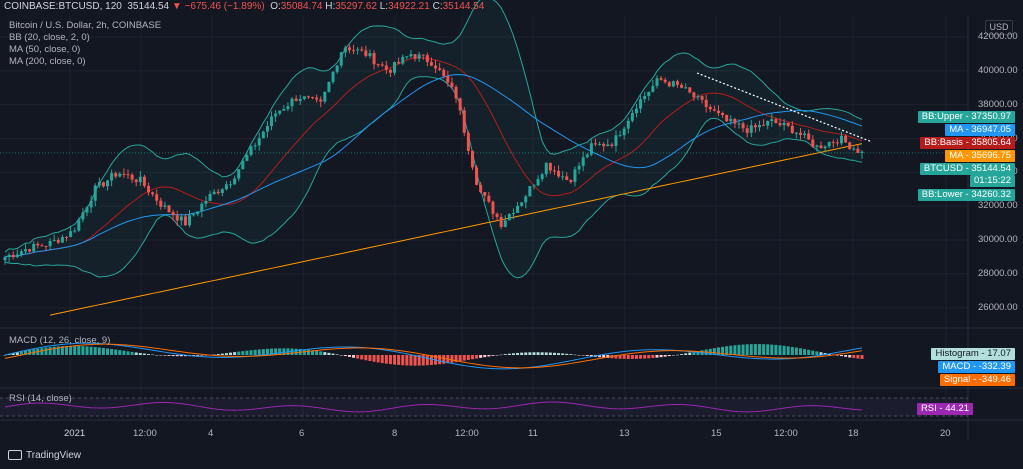 The image size is (1023, 469). What do you see at coordinates (999, 27) in the screenshot?
I see `currency-button: USD` at bounding box center [999, 27].